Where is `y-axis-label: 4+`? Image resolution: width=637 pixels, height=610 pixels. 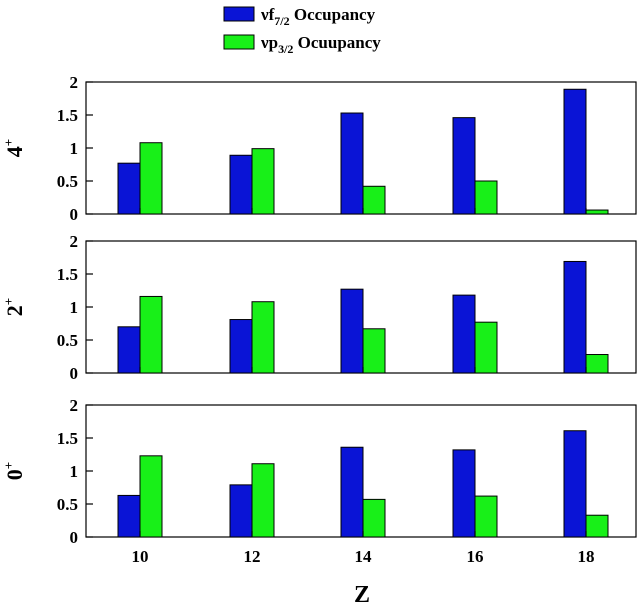
y-axis-label: 4+ is located at coordinates (14, 148).